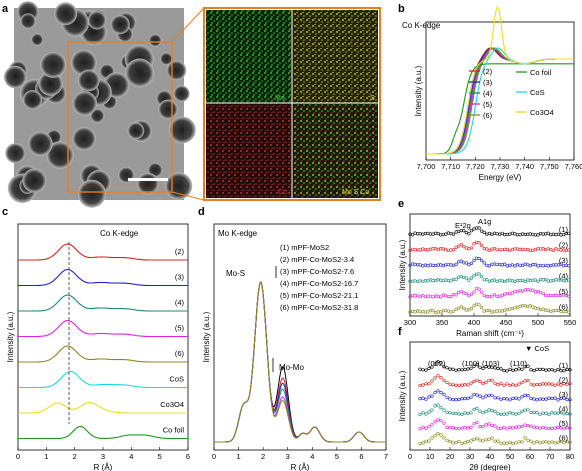 The width and height of the screenshot is (582, 471). I want to click on annotation-cos: ▼ CoS, so click(537, 348).